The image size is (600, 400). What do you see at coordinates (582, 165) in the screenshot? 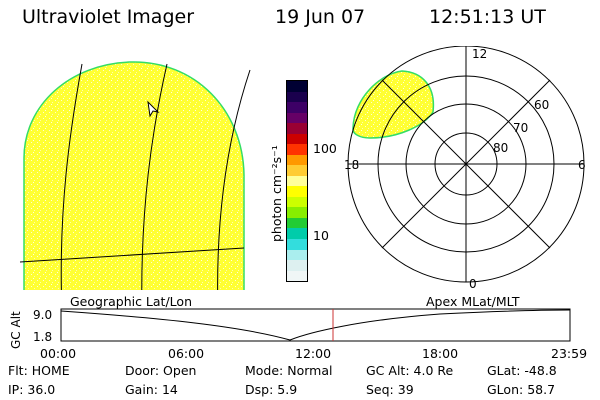
I see `mlt-label-6: 6` at bounding box center [582, 165].